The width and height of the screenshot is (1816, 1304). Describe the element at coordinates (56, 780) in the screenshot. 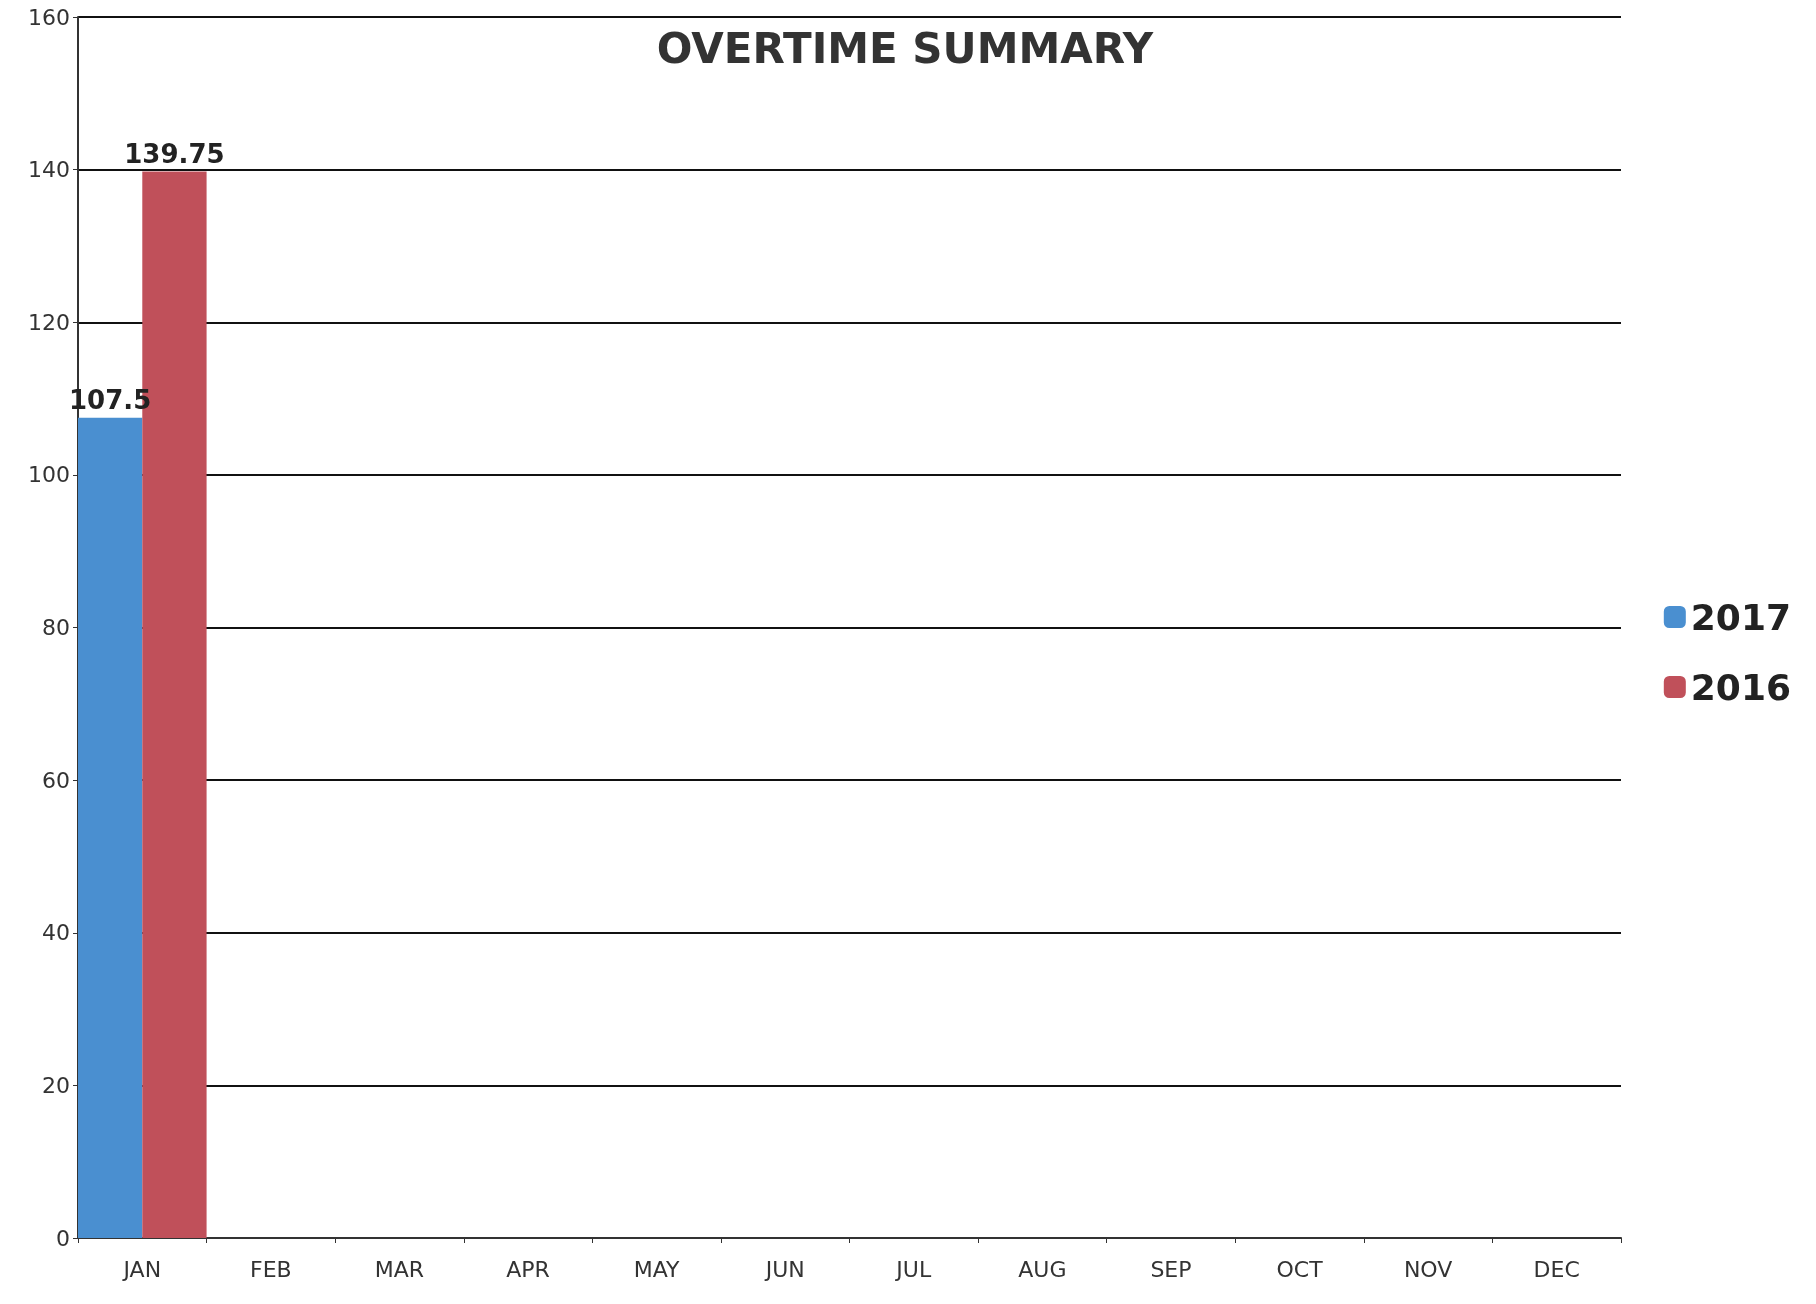

I see `y-tick-label: 60` at that location.